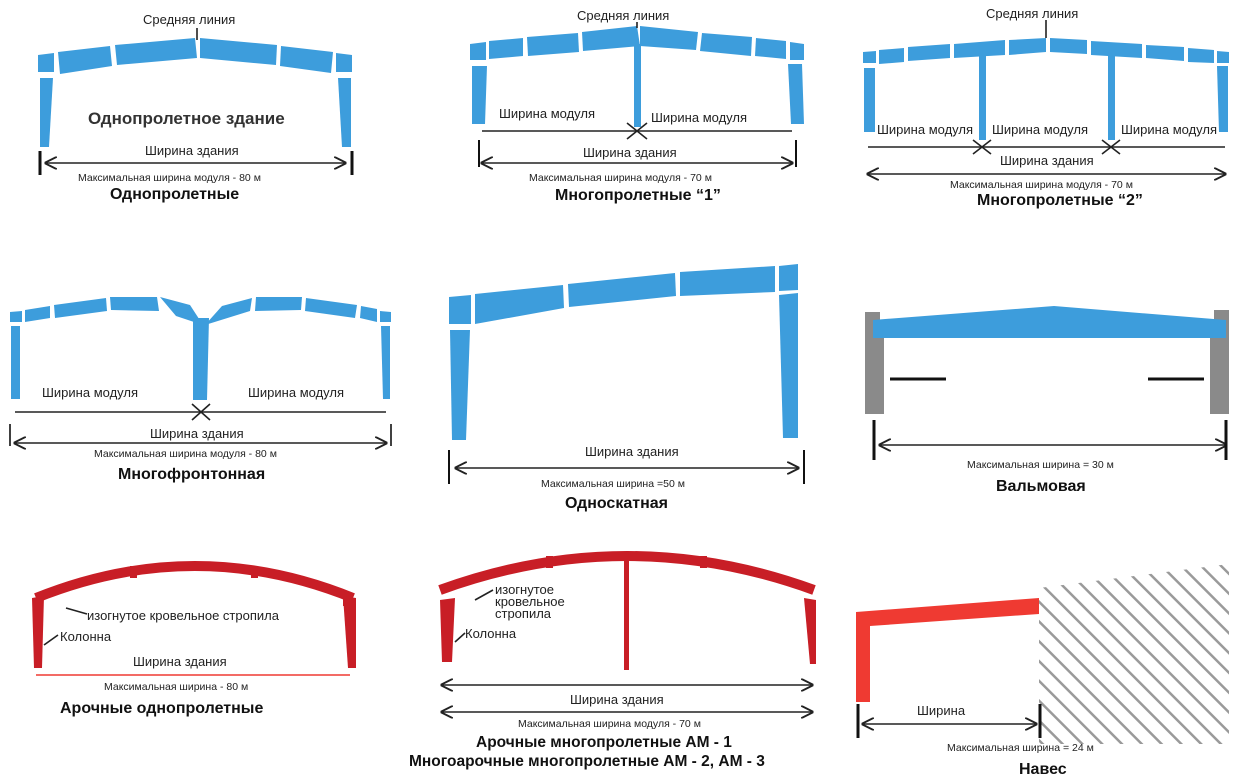 The width and height of the screenshot is (1233, 778). Describe the element at coordinates (616, 503) in the screenshot. I see `diagram-title: Односкатная` at that location.